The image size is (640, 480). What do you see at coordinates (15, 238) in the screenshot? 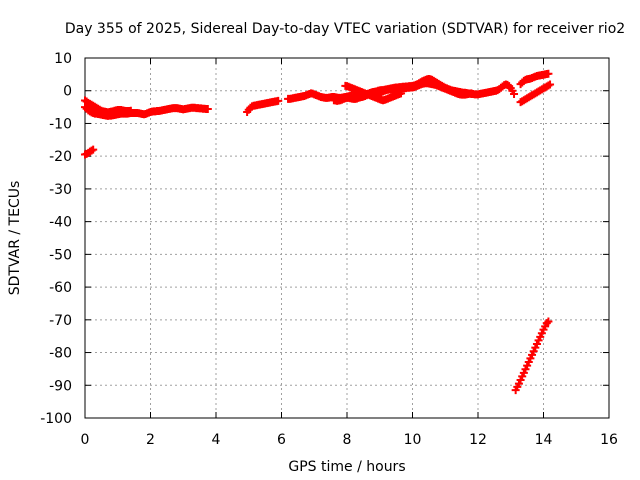
I see `y-axis-label: SDTVAR / TECUs` at bounding box center [15, 238].